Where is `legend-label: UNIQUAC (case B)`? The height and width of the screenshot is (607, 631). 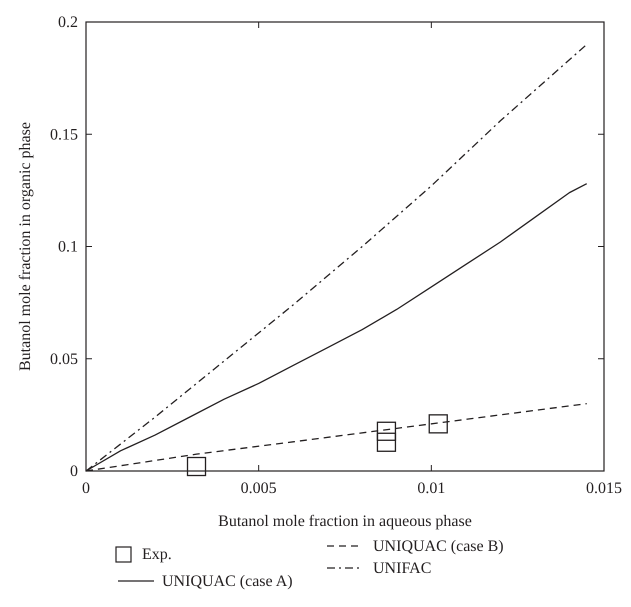
legend-label: UNIQUAC (case B) is located at coordinates (438, 546).